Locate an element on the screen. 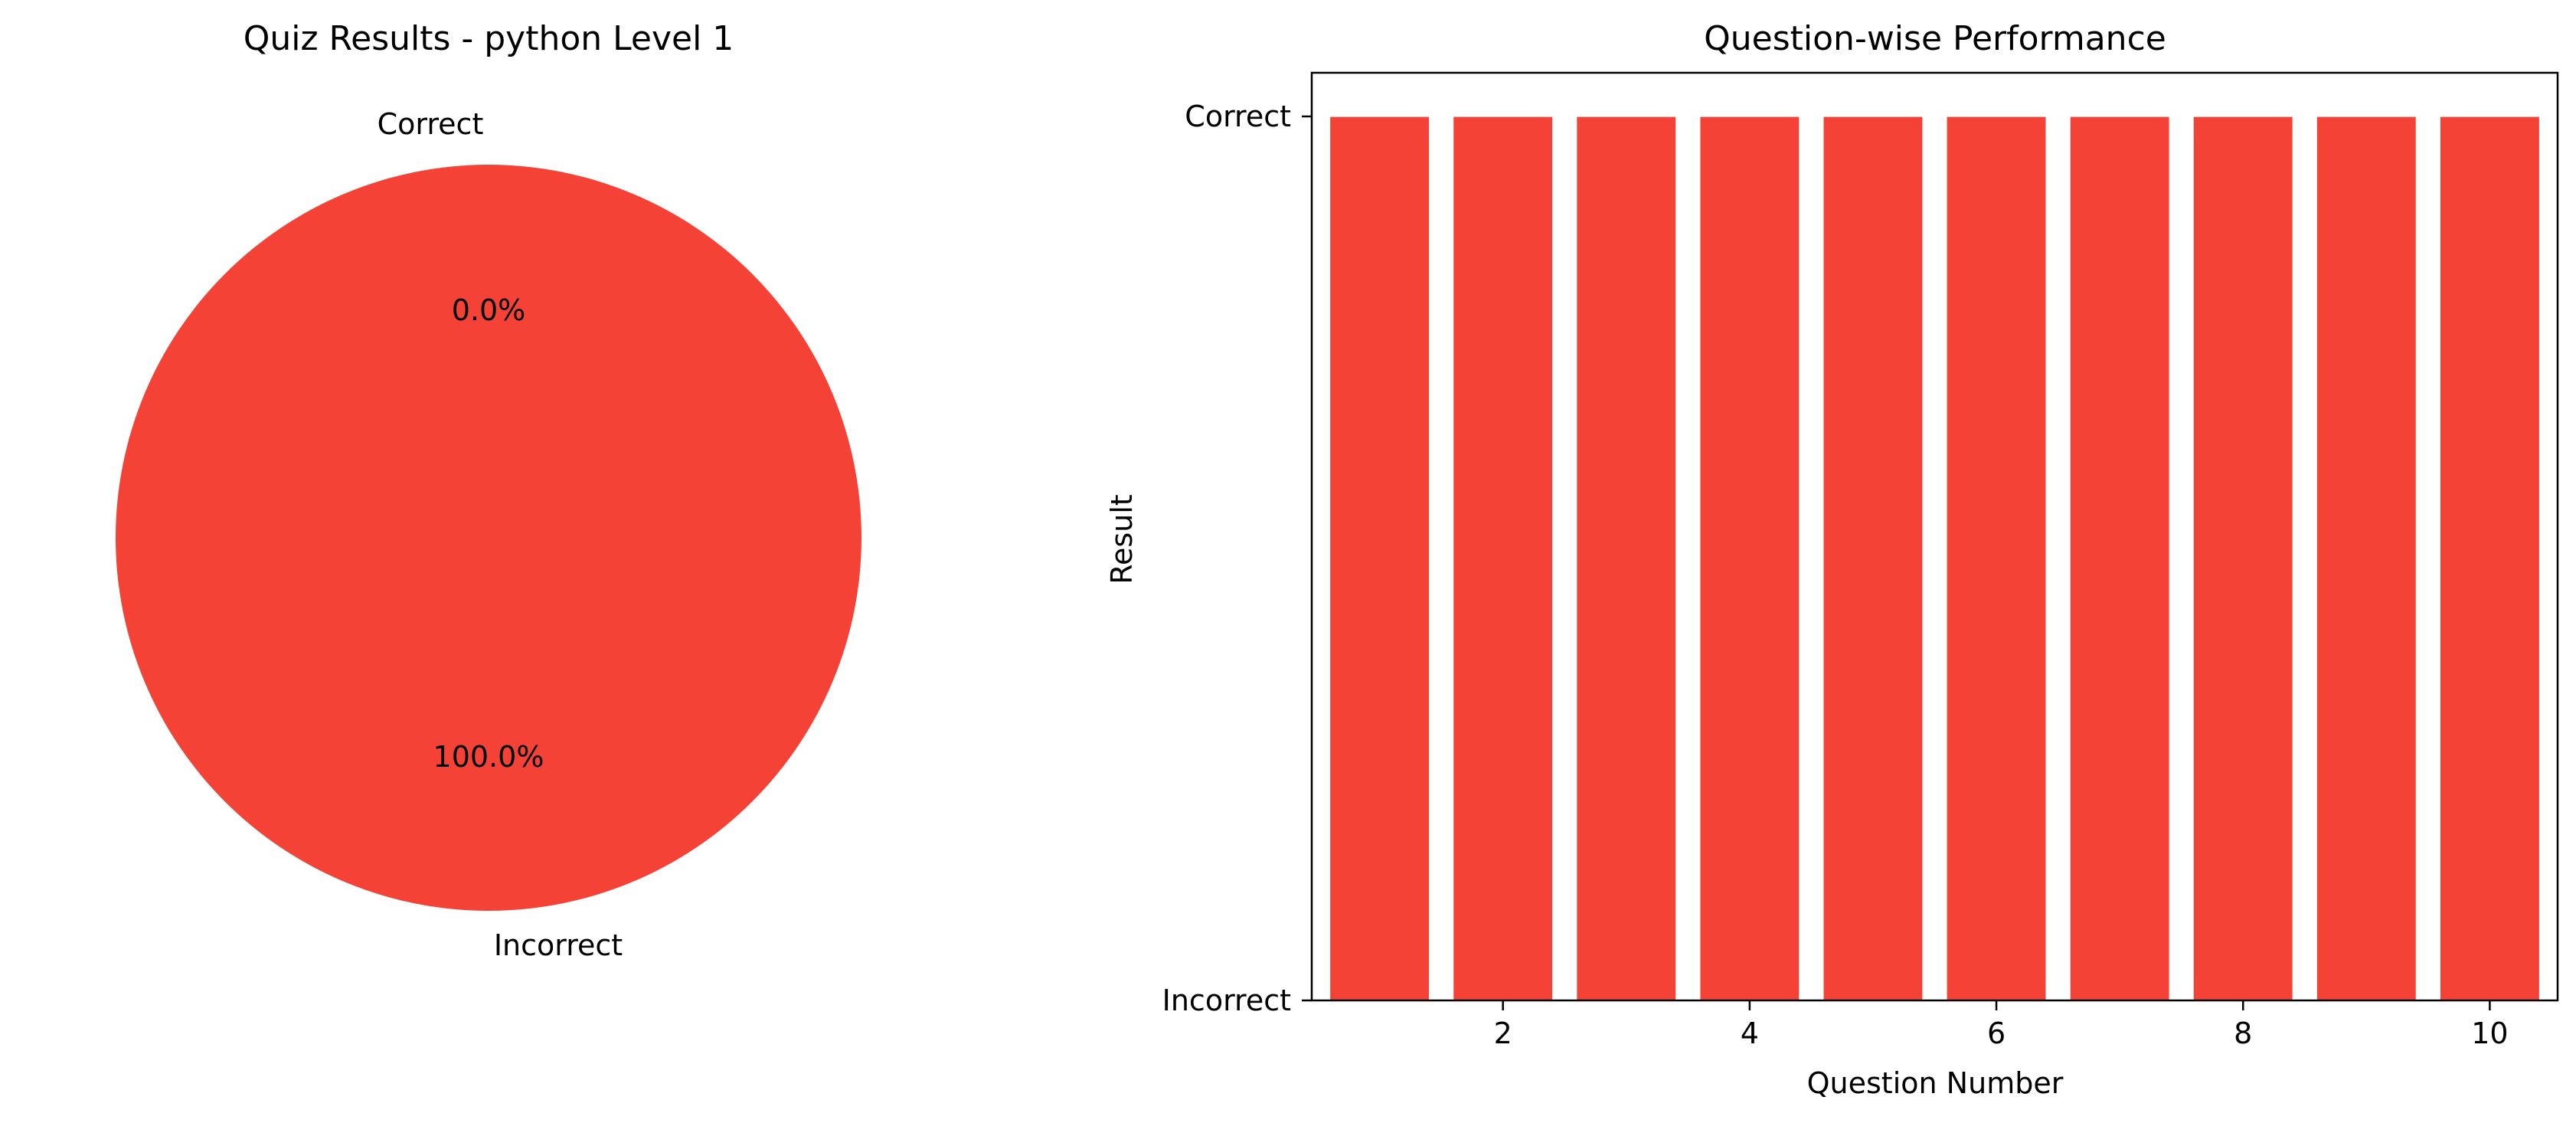 Image resolution: width=2576 pixels, height=1123 pixels. x-tick-label-10: 10 is located at coordinates (2489, 1033).